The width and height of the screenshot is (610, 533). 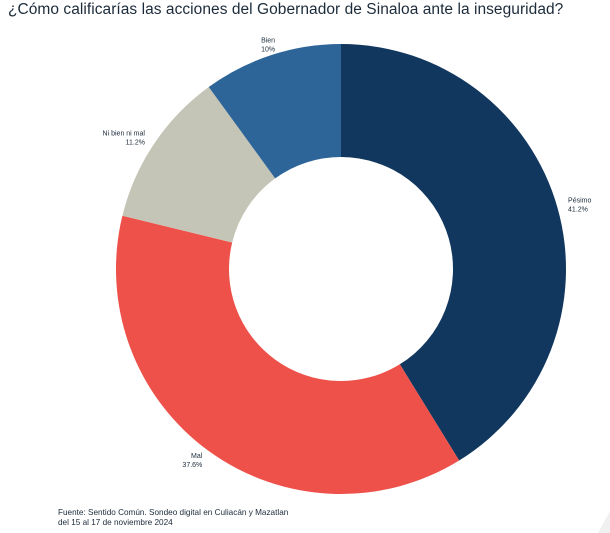 I want to click on slice-category-pesimo: Pésimo, so click(x=579, y=201).